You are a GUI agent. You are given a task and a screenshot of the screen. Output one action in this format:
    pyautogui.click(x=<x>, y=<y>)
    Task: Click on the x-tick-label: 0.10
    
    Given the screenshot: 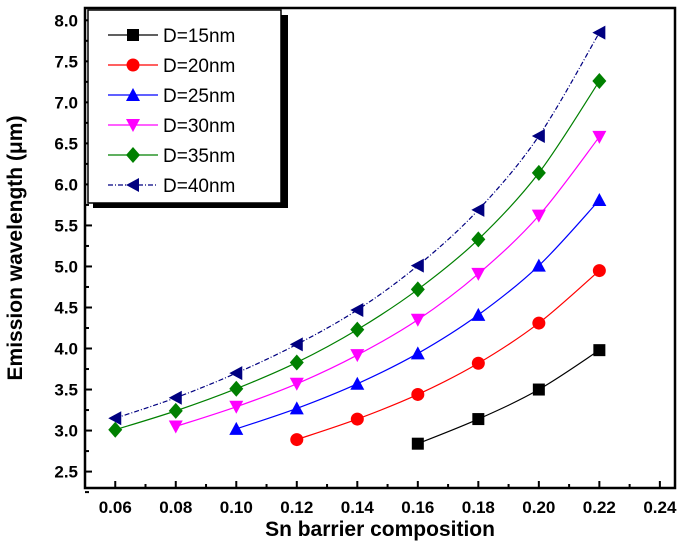 What is the action you would take?
    pyautogui.click(x=236, y=507)
    